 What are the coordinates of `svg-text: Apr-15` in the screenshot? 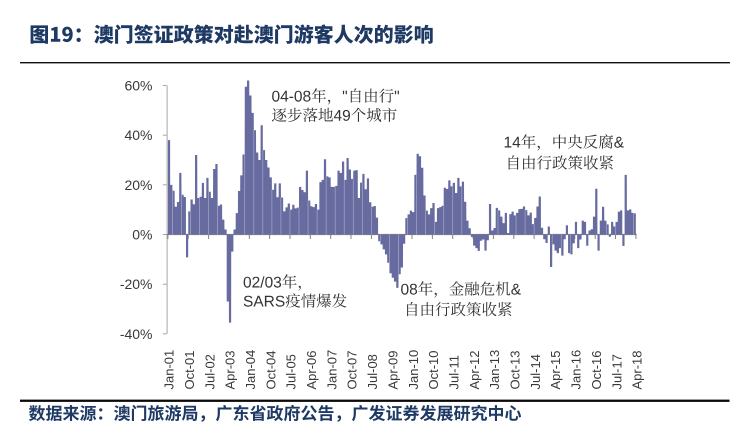 It's located at (555, 369).